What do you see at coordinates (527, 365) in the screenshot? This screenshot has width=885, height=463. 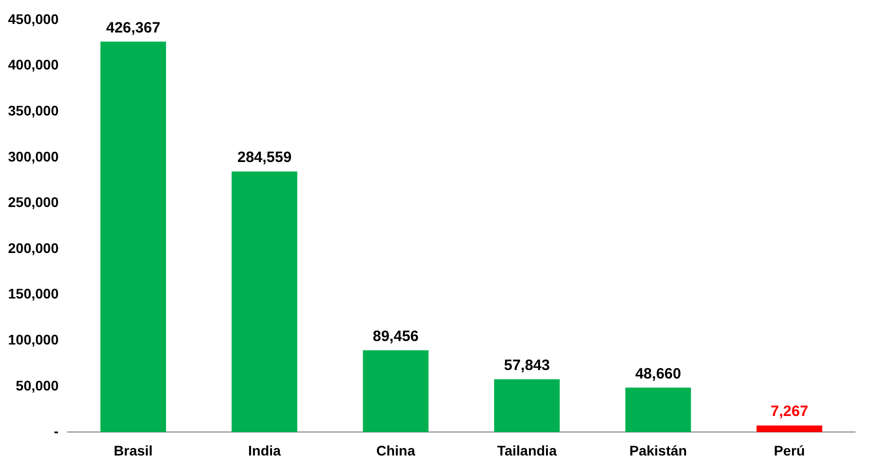 I see `data-label: 57,843` at bounding box center [527, 365].